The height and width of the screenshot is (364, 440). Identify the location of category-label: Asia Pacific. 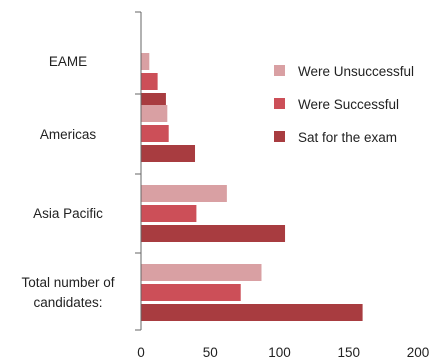
(68, 213).